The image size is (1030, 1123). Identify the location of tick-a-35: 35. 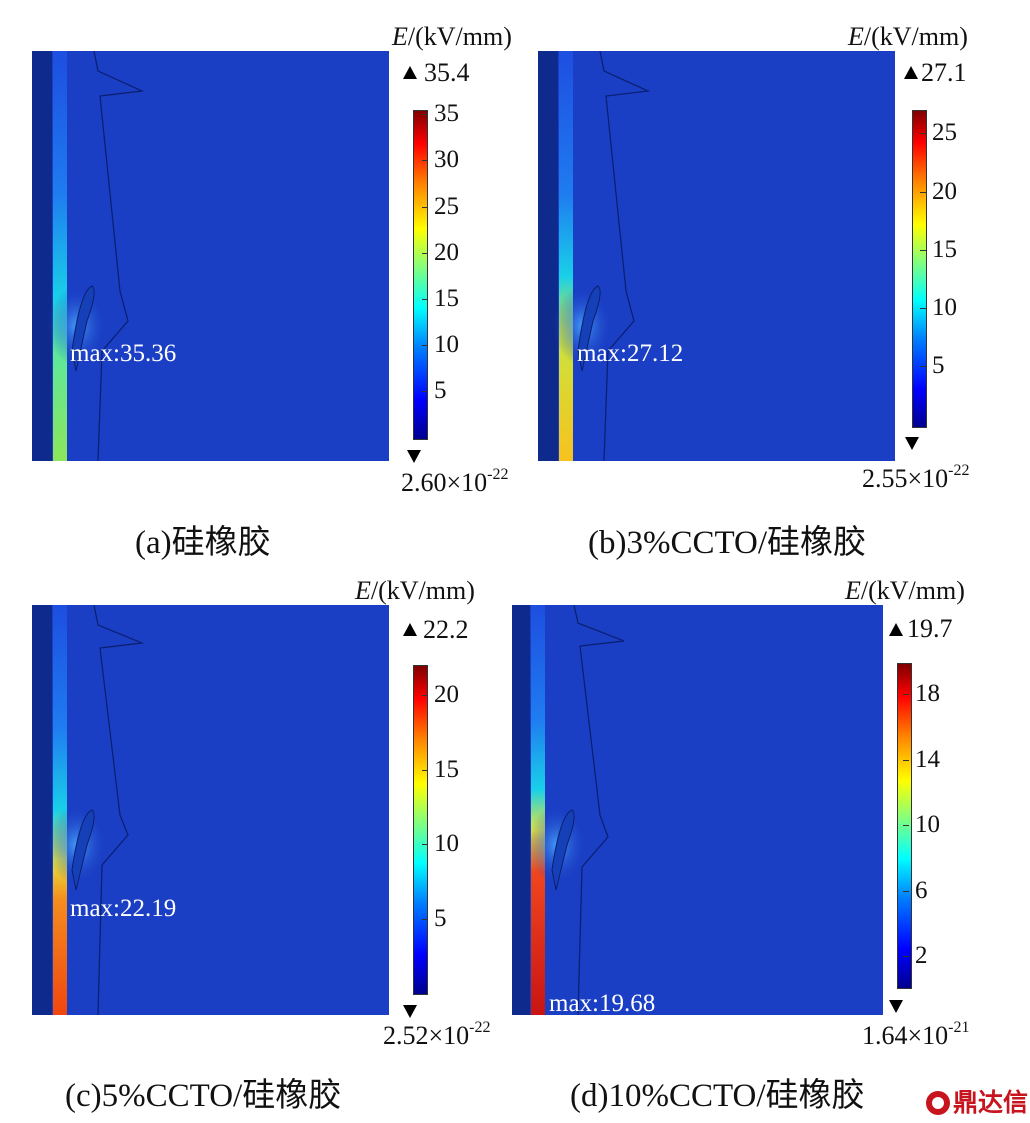
(440, 113).